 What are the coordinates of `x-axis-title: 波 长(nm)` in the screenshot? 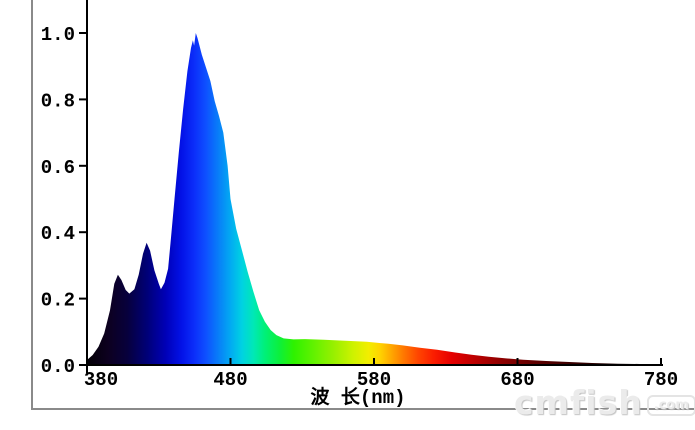 It's located at (357, 397).